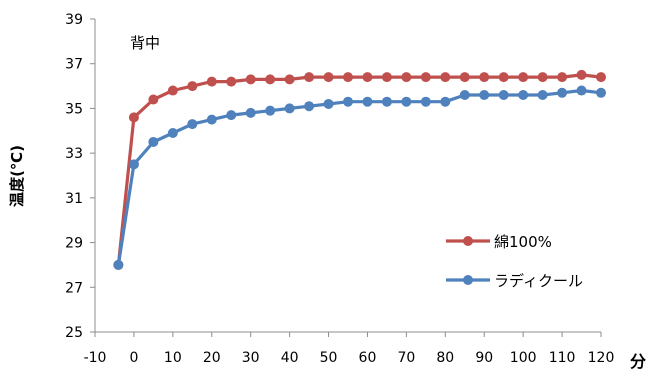 The height and width of the screenshot is (376, 649). What do you see at coordinates (445, 358) in the screenshot?
I see `x-tick-label: 80` at bounding box center [445, 358].